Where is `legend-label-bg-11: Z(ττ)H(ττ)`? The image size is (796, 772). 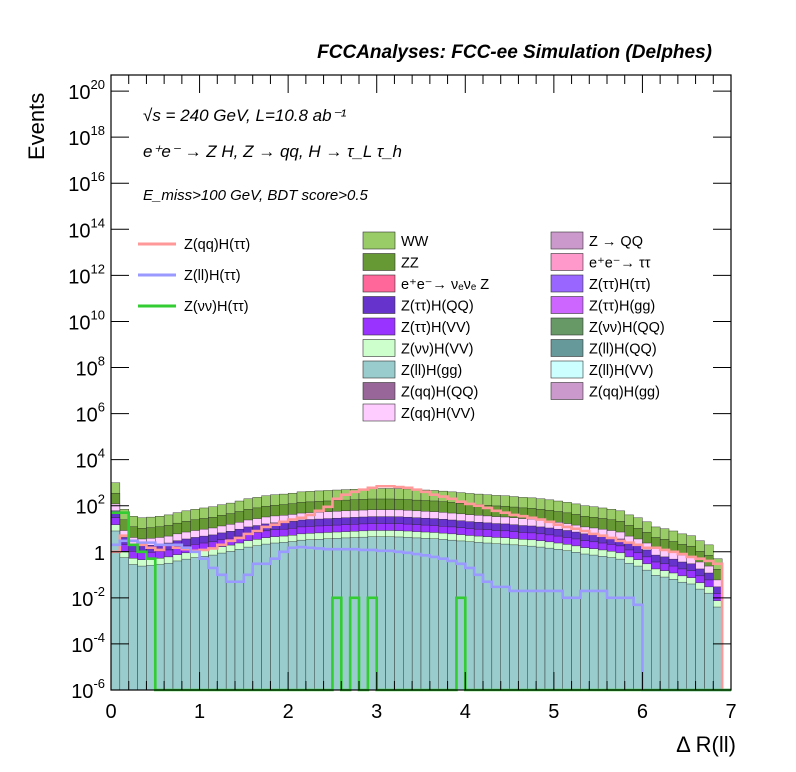
legend-label-bg-11: Z(ττ)H(ττ) is located at coordinates (620, 285).